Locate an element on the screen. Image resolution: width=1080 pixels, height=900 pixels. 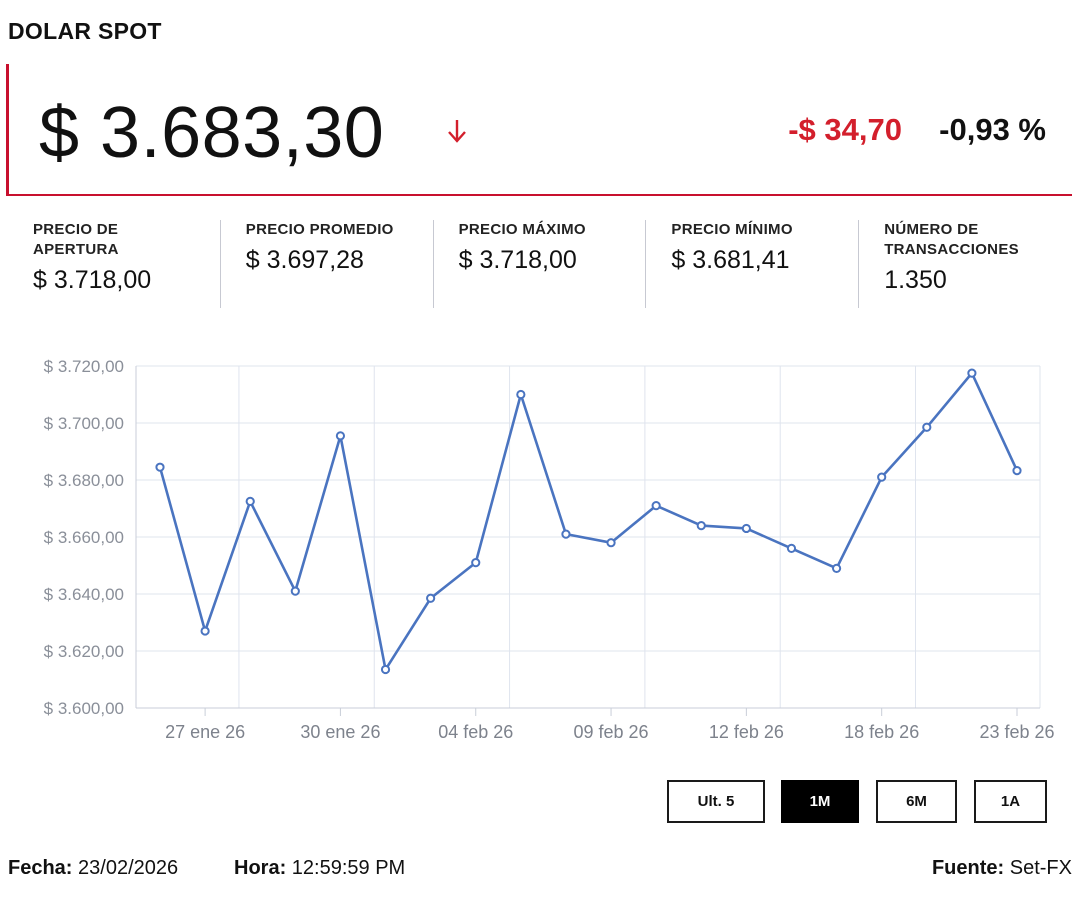
y-tick-label: $ 3.600,00 is located at coordinates (84, 708).